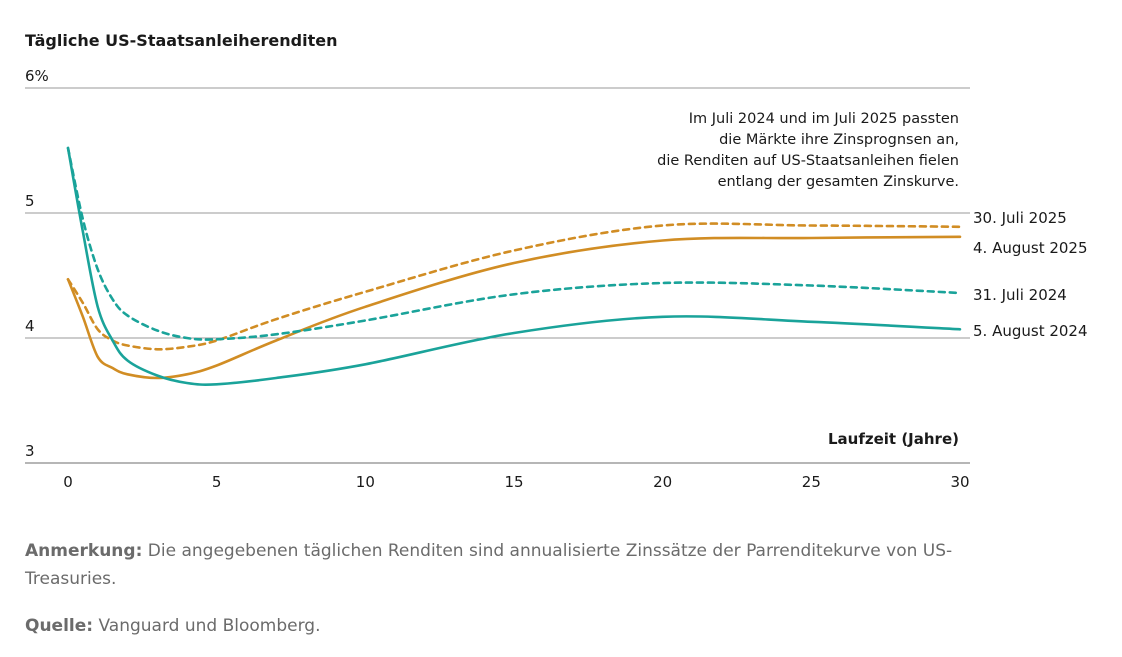 The width and height of the screenshot is (1122, 657). I want to click on annotation-line-3: entlang der gesamten Zinskurve., so click(838, 182).